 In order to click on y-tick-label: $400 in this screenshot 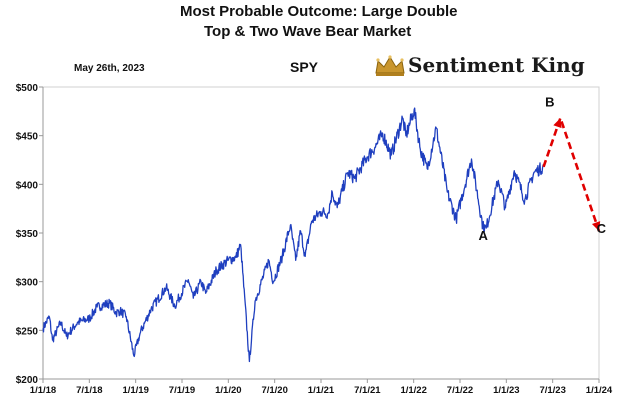, I will do `click(27, 185)`.